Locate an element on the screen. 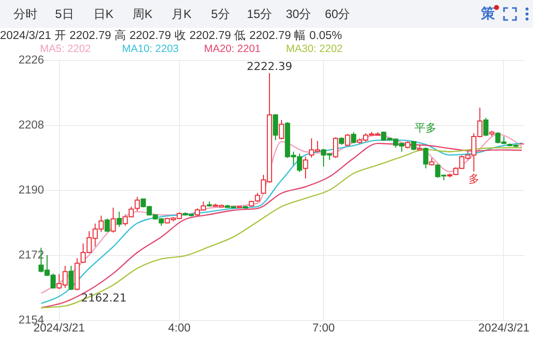  x-tick-label: 4:00 is located at coordinates (179, 328).